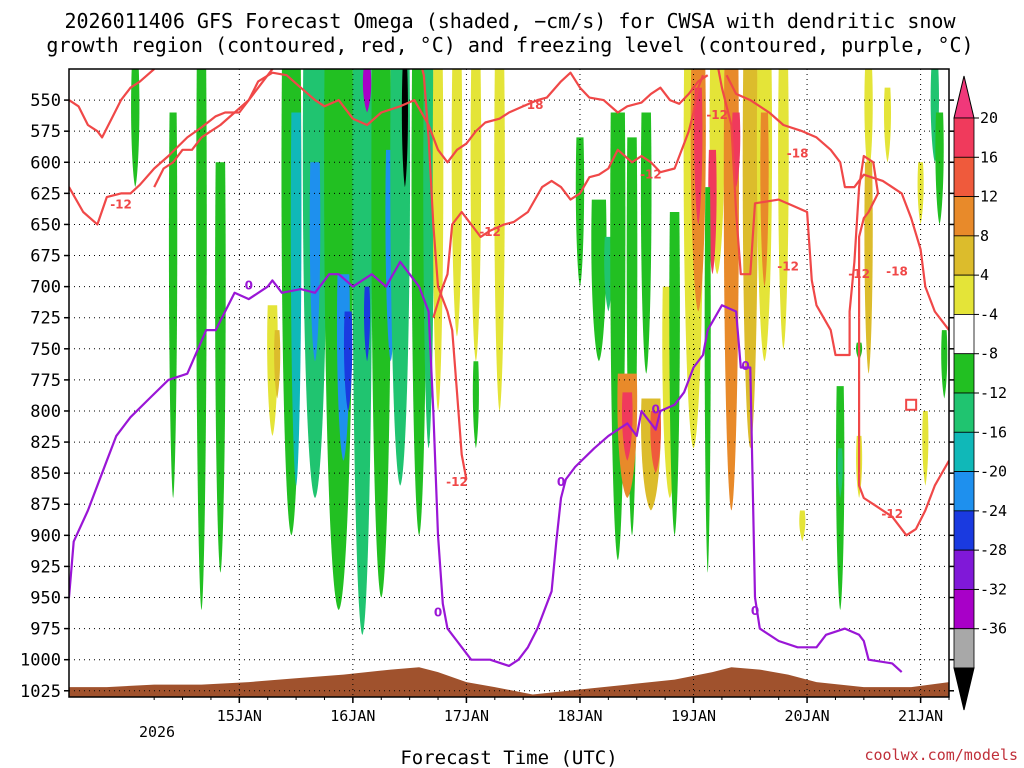 The width and height of the screenshot is (1024, 768). What do you see at coordinates (352, 716) in the screenshot?
I see `x-tick-label: 16JAN` at bounding box center [352, 716].